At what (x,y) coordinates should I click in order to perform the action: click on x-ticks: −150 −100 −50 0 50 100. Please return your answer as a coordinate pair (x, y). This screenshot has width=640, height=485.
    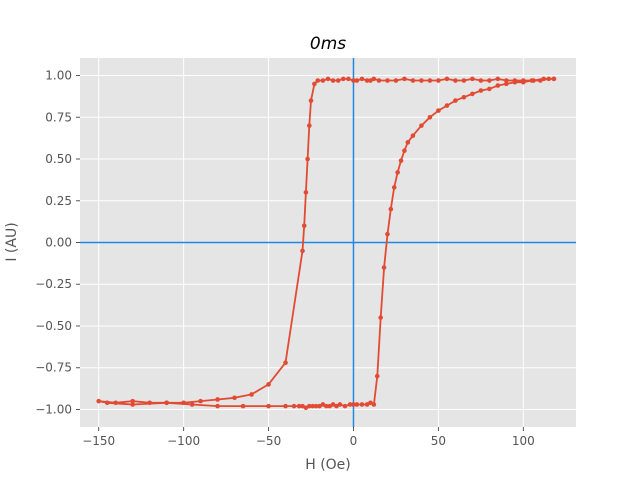
    Looking at the image, I should click on (308, 437).